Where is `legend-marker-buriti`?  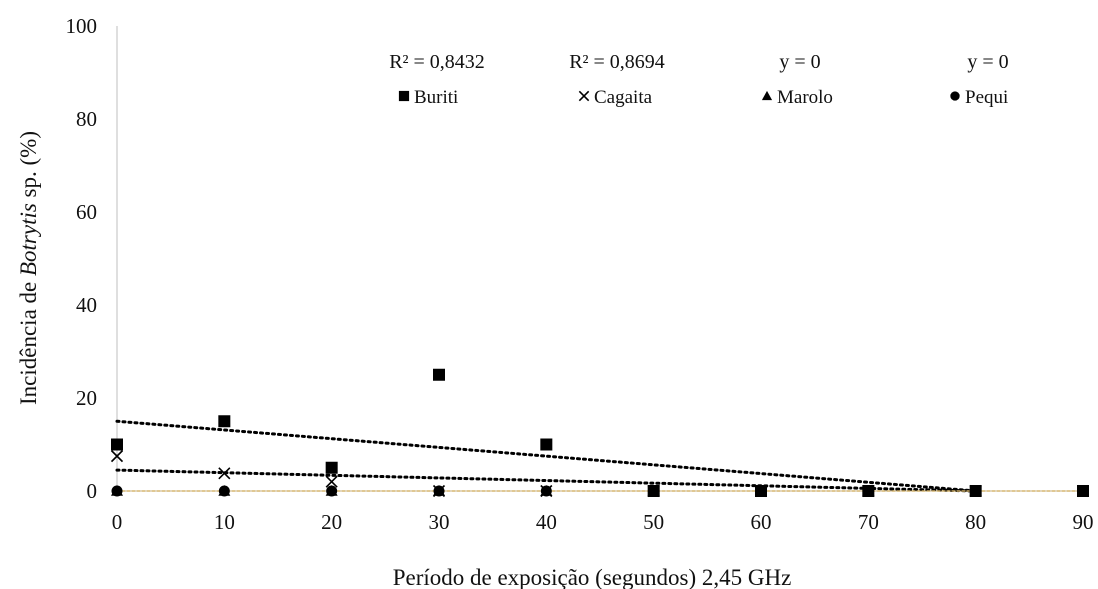
legend-marker-buriti is located at coordinates (404, 96).